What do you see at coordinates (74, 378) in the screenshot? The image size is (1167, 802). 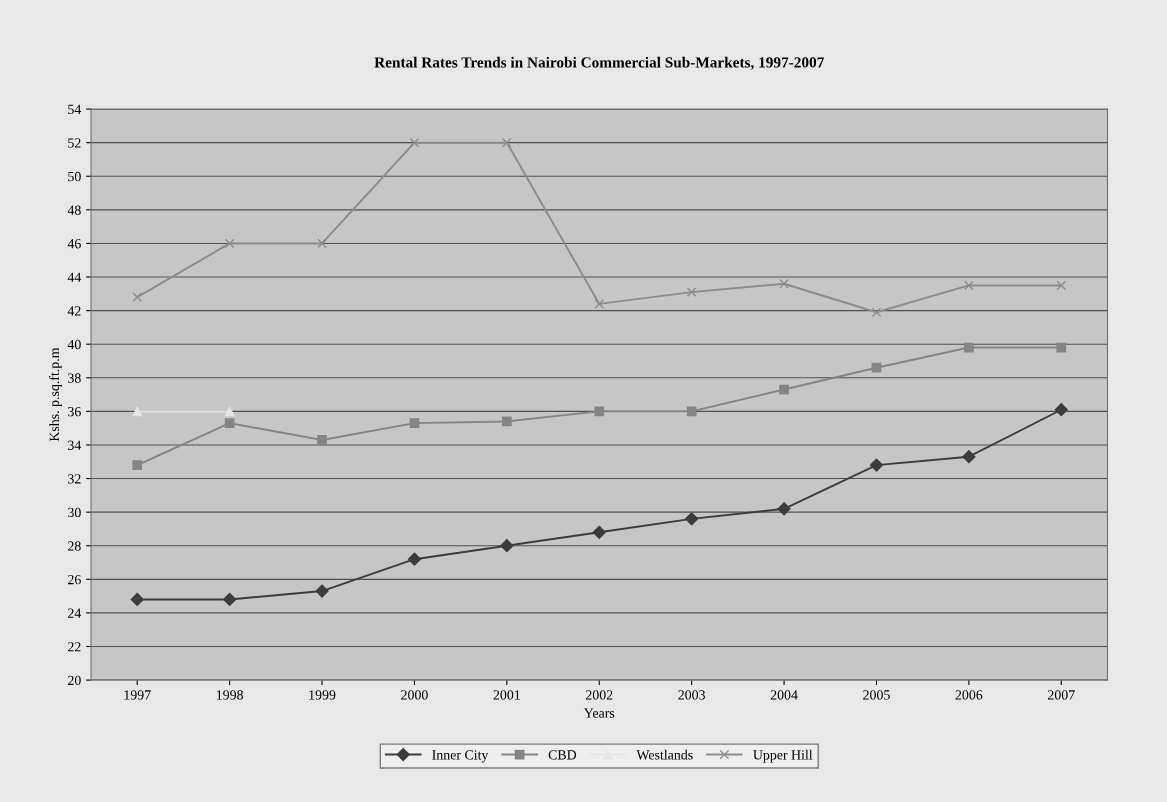 I see `y-tick-label: 38` at bounding box center [74, 378].